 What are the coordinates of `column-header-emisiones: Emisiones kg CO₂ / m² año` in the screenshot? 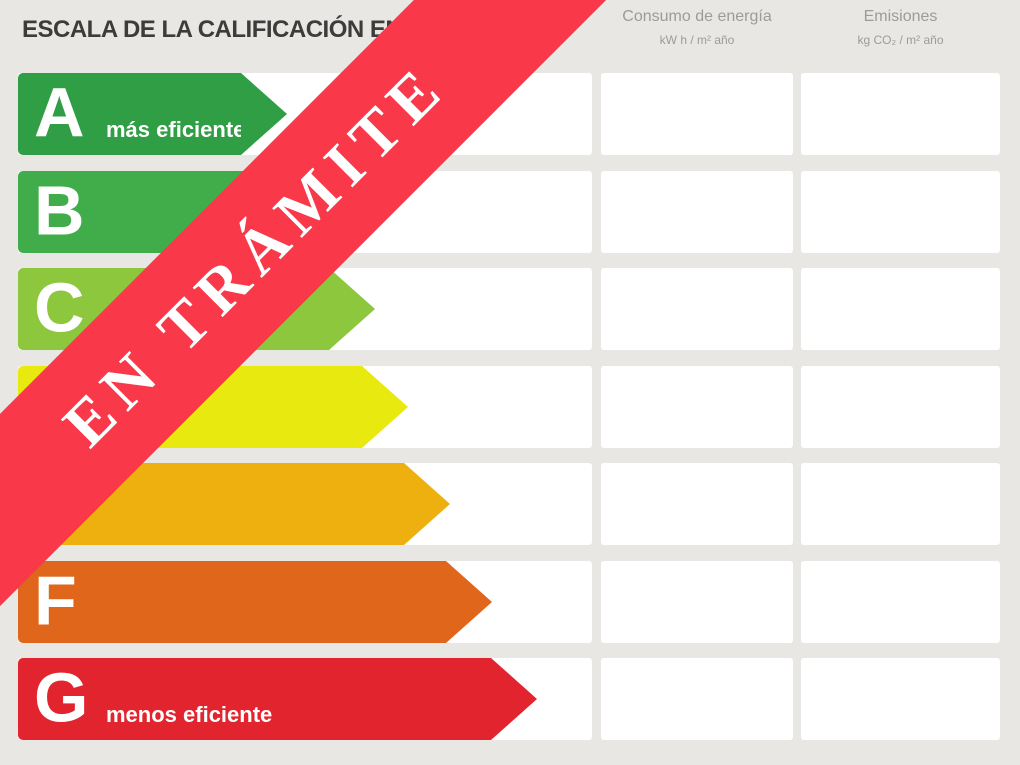 It's located at (900, 27).